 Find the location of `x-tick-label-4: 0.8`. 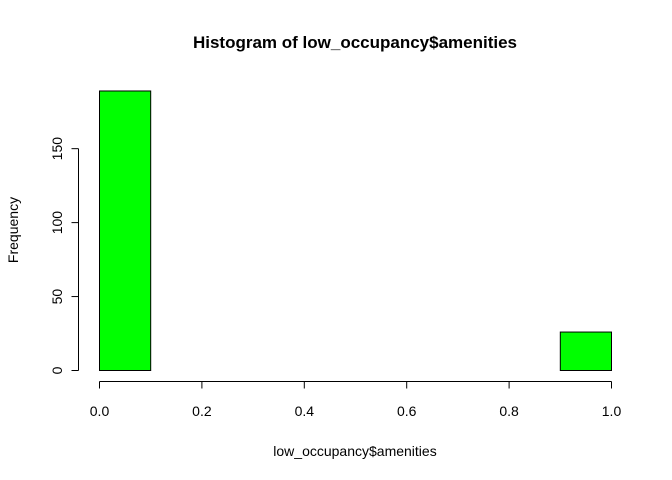

x-tick-label-4: 0.8 is located at coordinates (509, 411).